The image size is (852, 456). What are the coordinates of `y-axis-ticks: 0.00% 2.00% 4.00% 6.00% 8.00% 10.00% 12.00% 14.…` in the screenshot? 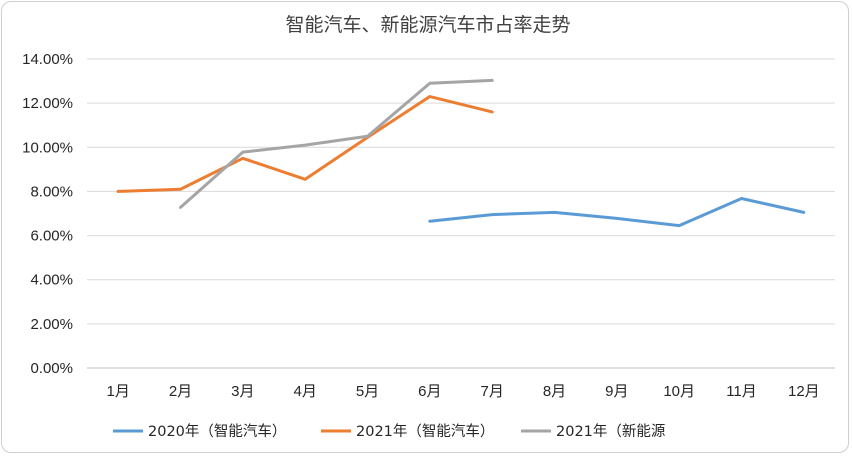 It's located at (47, 214).